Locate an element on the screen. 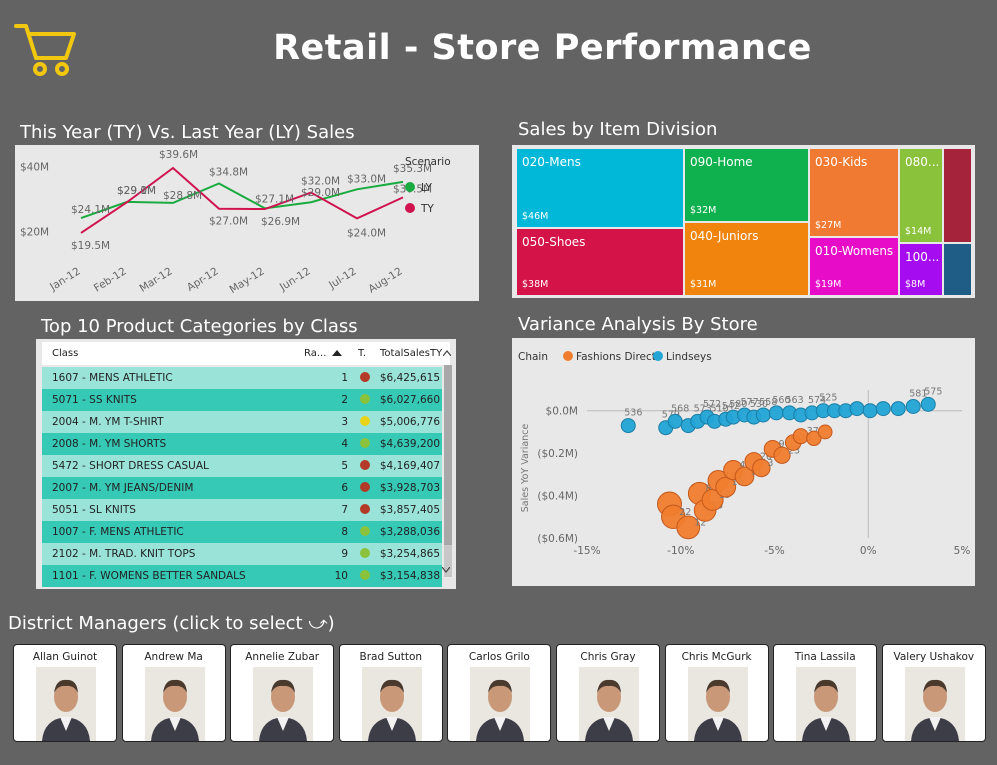 This screenshot has width=997, height=765. point-label: 563 is located at coordinates (795, 400).